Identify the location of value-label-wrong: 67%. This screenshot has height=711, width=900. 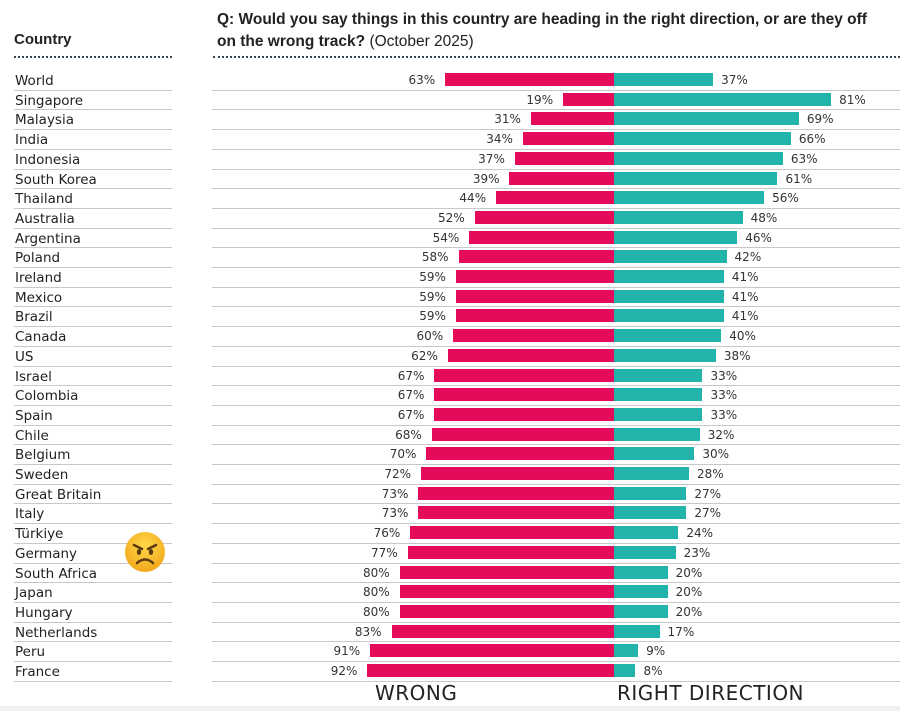
(411, 414).